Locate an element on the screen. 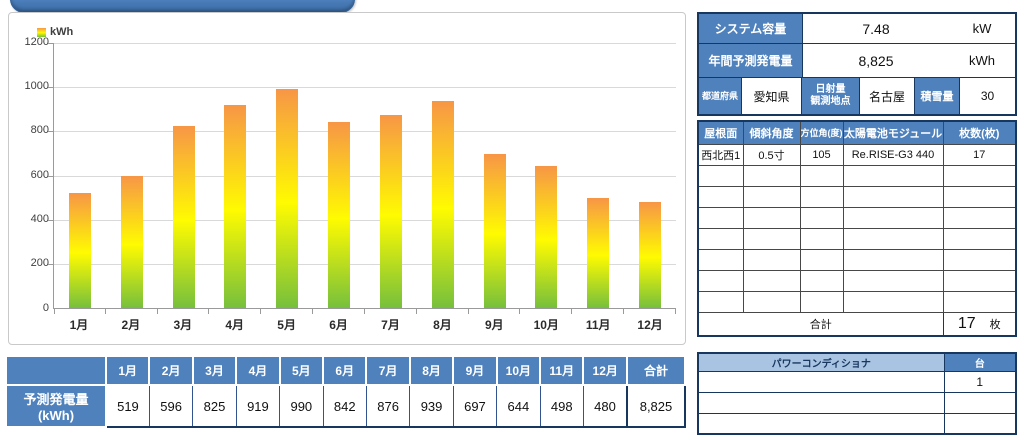 This screenshot has height=440, width=1024. month-value: 498 is located at coordinates (561, 406).